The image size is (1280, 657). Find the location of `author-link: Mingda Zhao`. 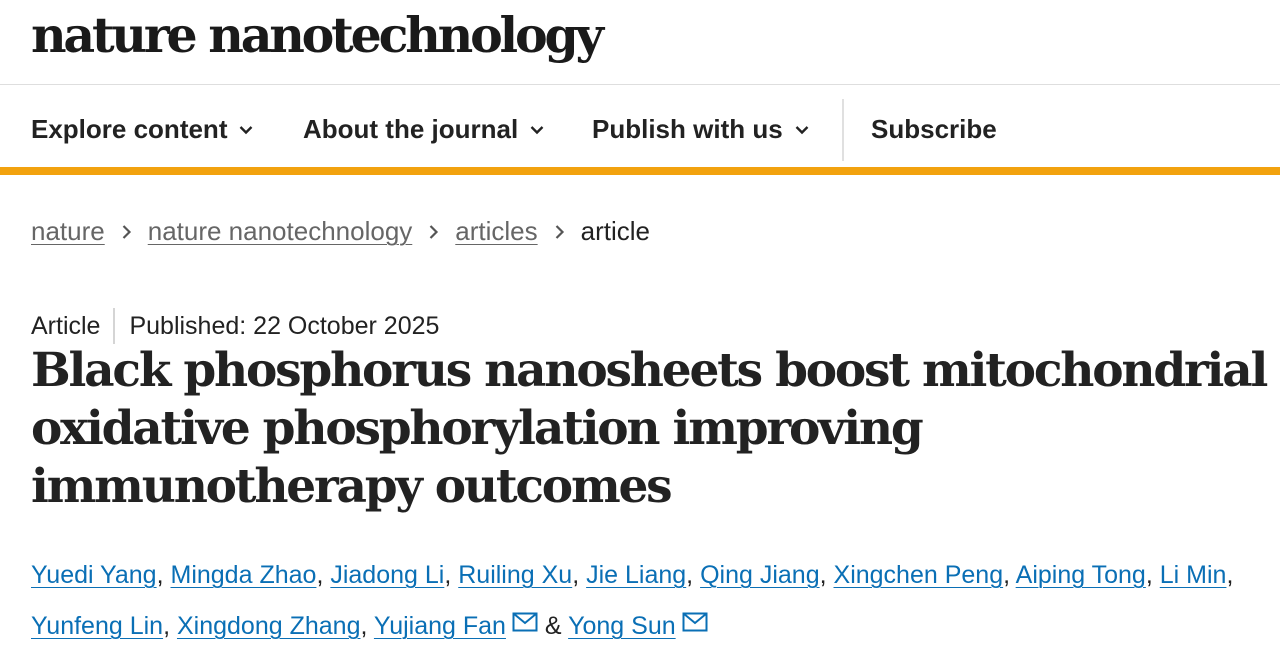

author-link: Mingda Zhao is located at coordinates (243, 575).